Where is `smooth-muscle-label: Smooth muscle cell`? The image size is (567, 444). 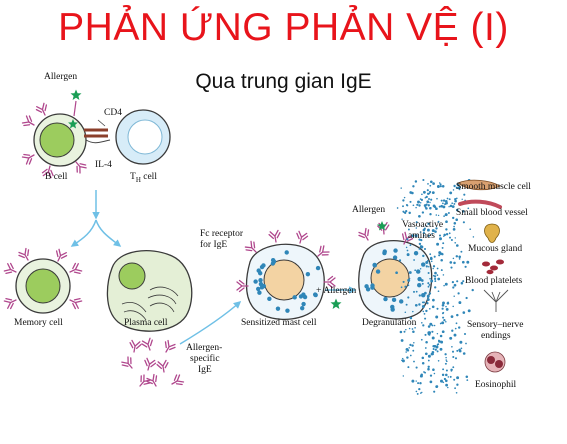 smooth-muscle-label: Smooth muscle cell is located at coordinates (493, 187).